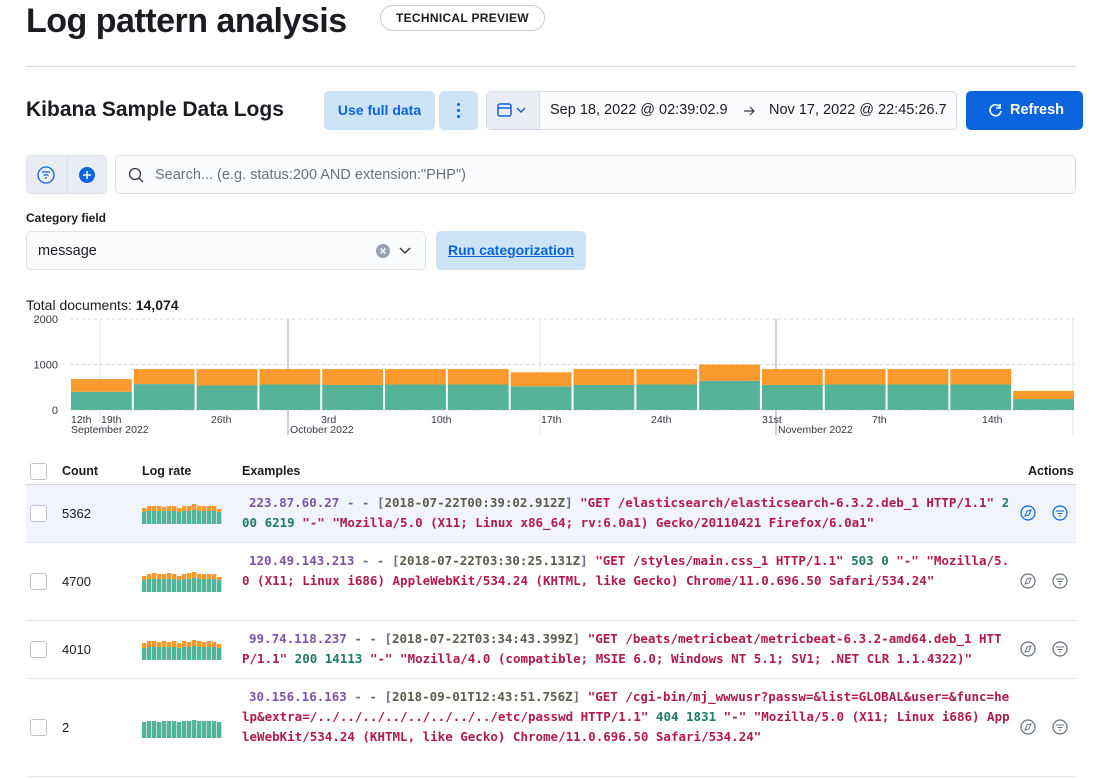 This screenshot has height=779, width=1098. I want to click on run-categorization-button: Run categorization, so click(511, 250).